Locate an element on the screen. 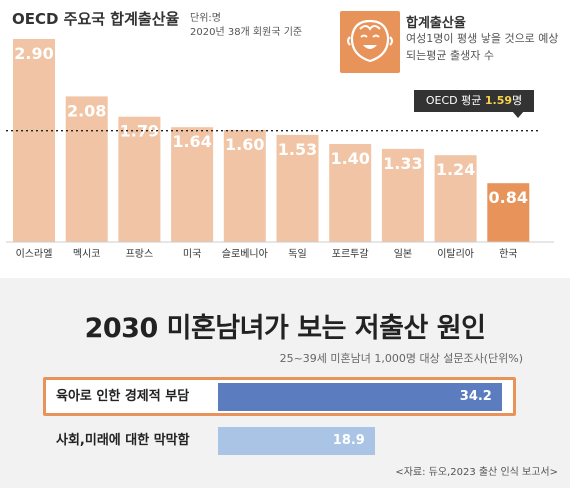 The image size is (570, 488). average-unit: 명 is located at coordinates (517, 100).